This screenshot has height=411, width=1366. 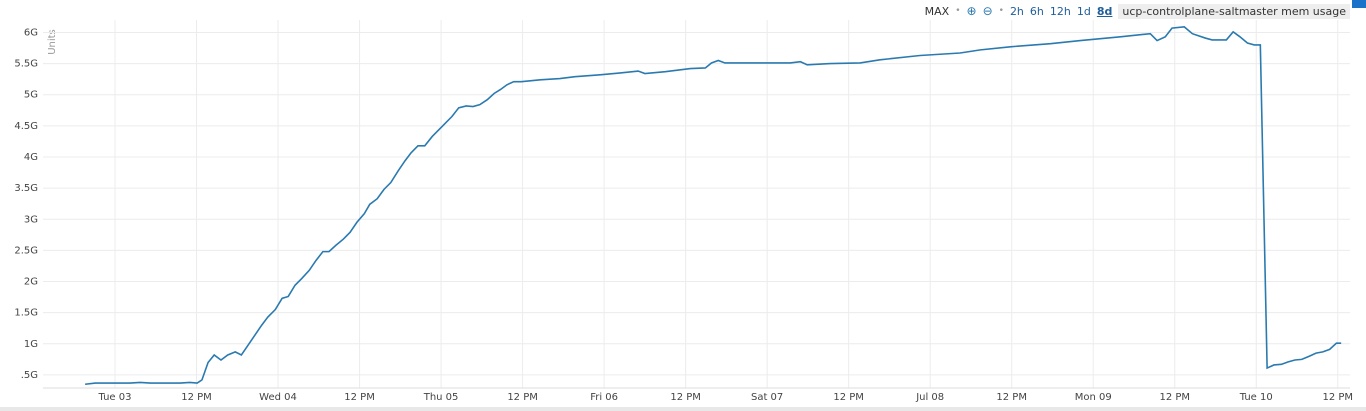 I want to click on x-tick-label: Sat 07, so click(x=767, y=397).